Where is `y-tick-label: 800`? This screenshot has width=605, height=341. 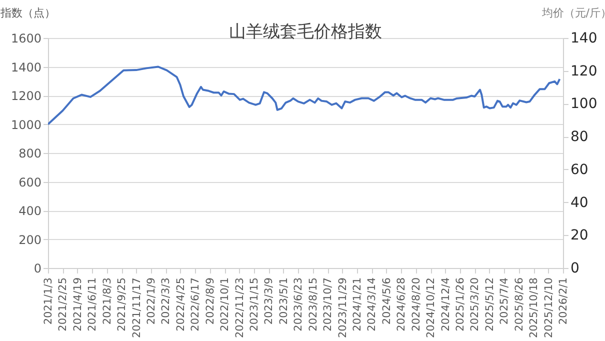
y-tick-label: 800 is located at coordinates (30, 153).